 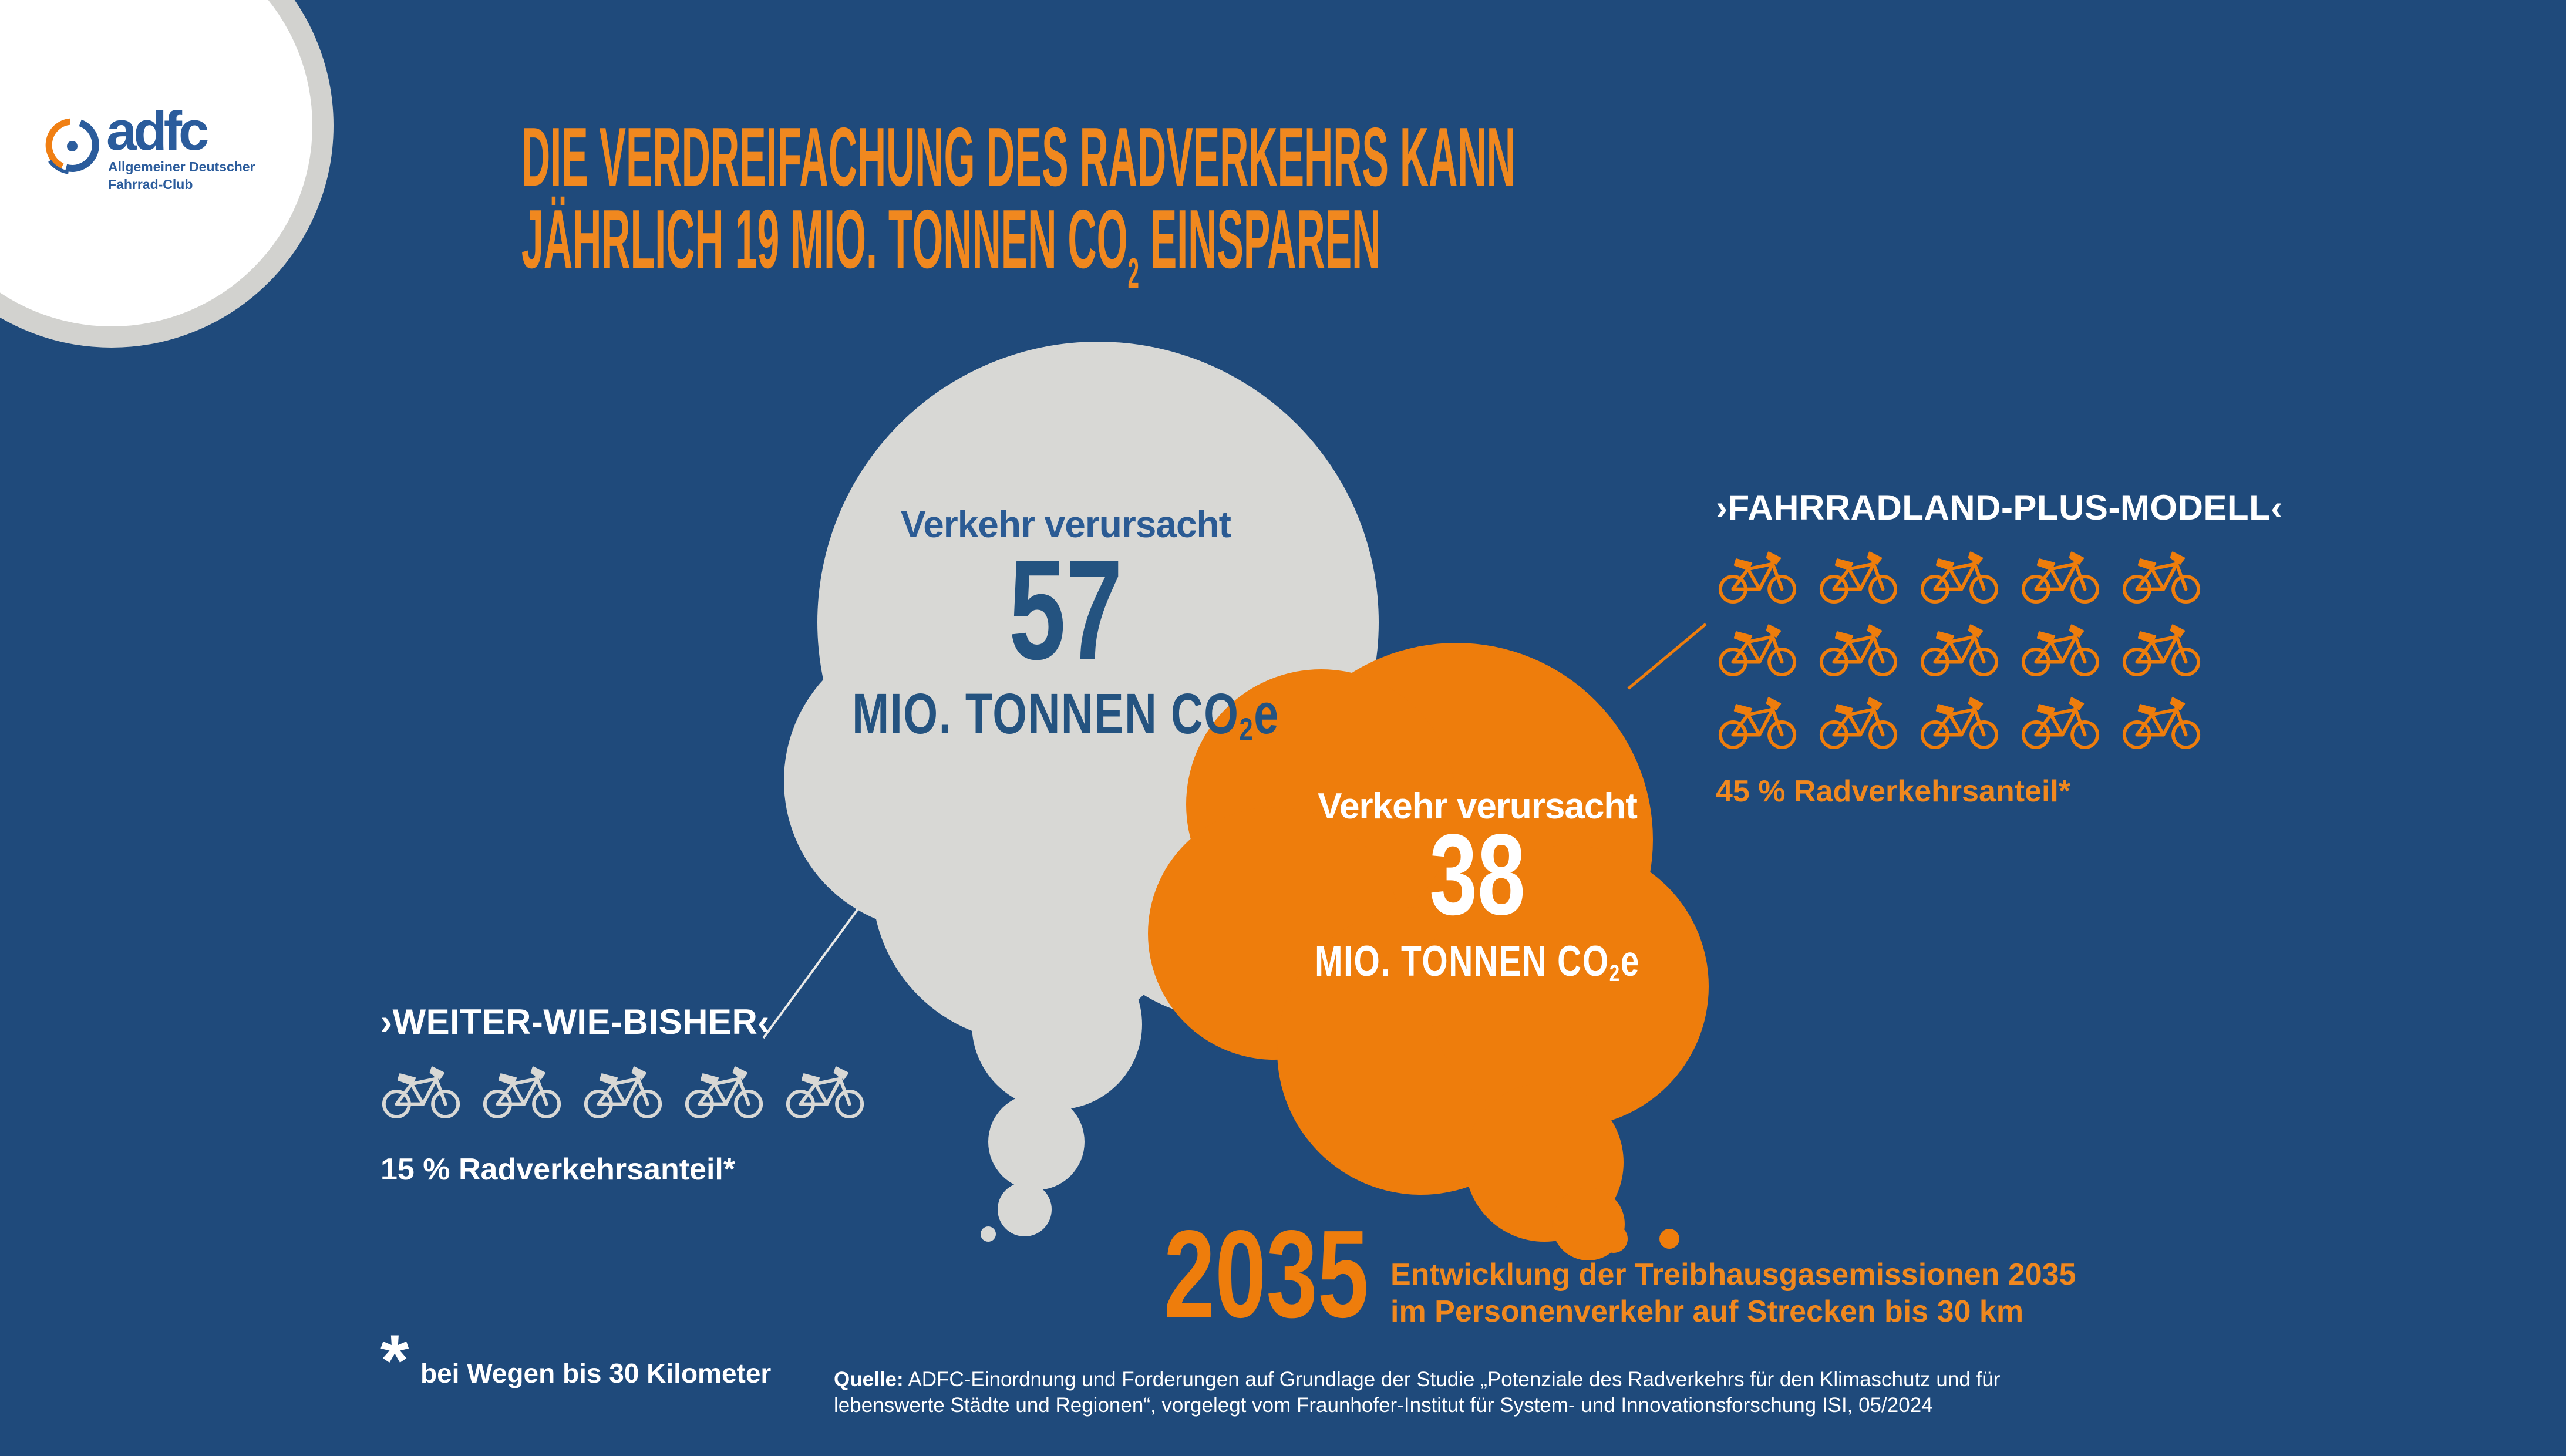 I want to click on adfc-logo-mark, so click(x=72, y=146).